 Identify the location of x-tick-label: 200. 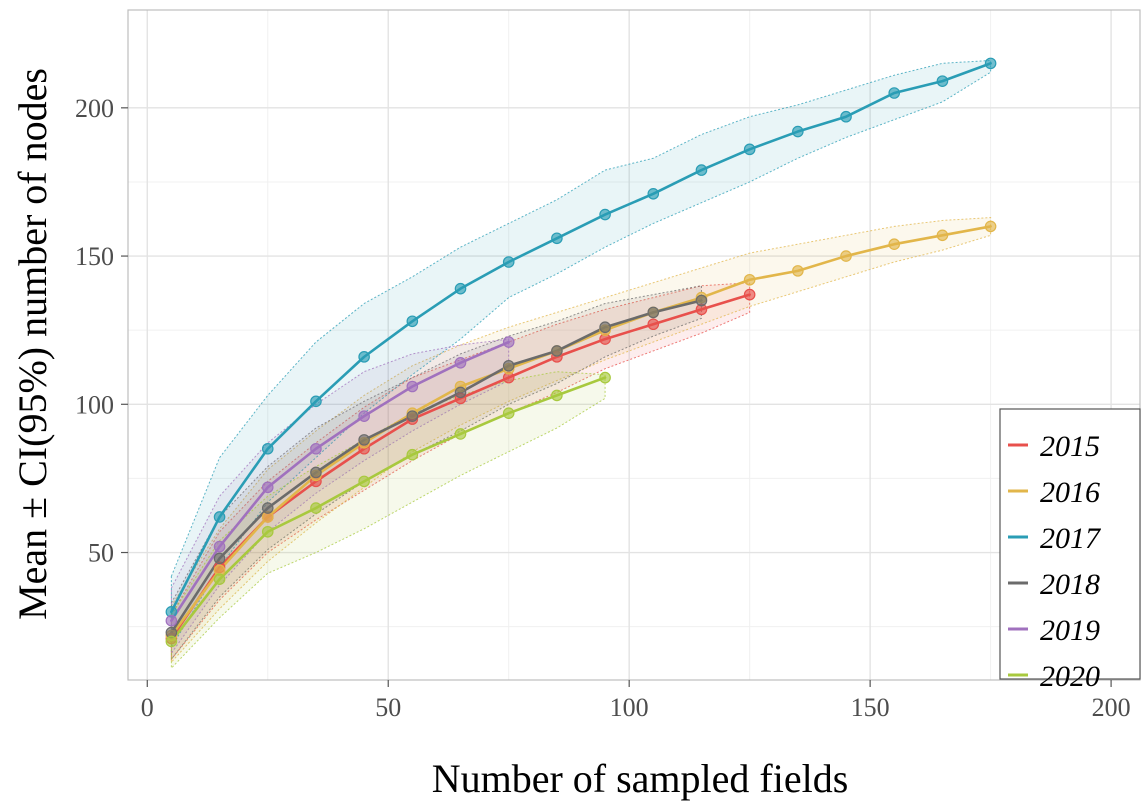
(1111, 707).